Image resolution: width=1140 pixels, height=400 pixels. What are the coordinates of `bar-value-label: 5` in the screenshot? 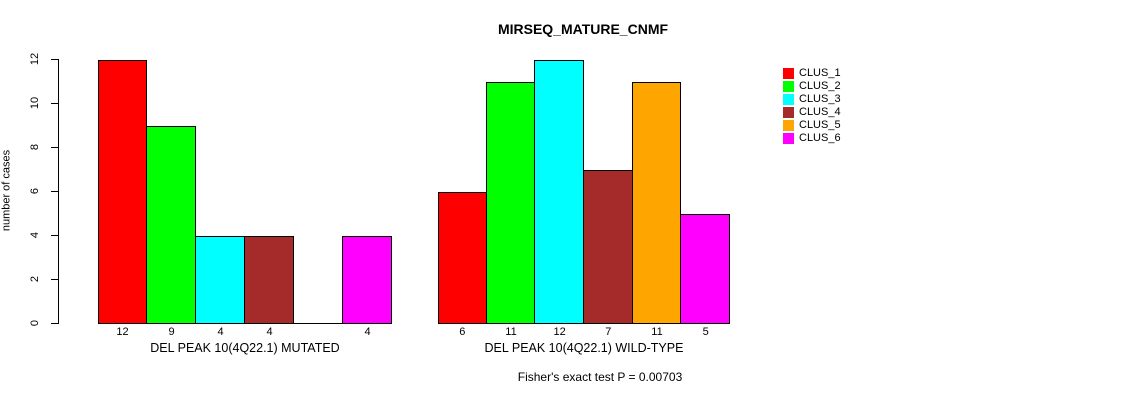 It's located at (705, 332).